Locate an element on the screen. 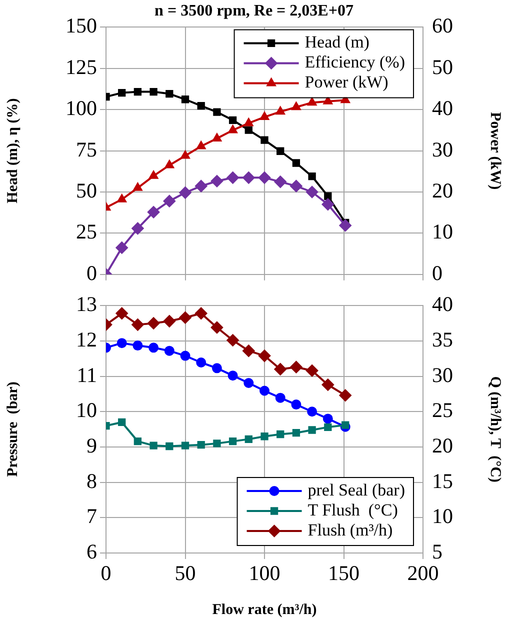 The width and height of the screenshot is (508, 623). y2-axis-title: Q (m³/h), T (°C) is located at coordinates (495, 429).